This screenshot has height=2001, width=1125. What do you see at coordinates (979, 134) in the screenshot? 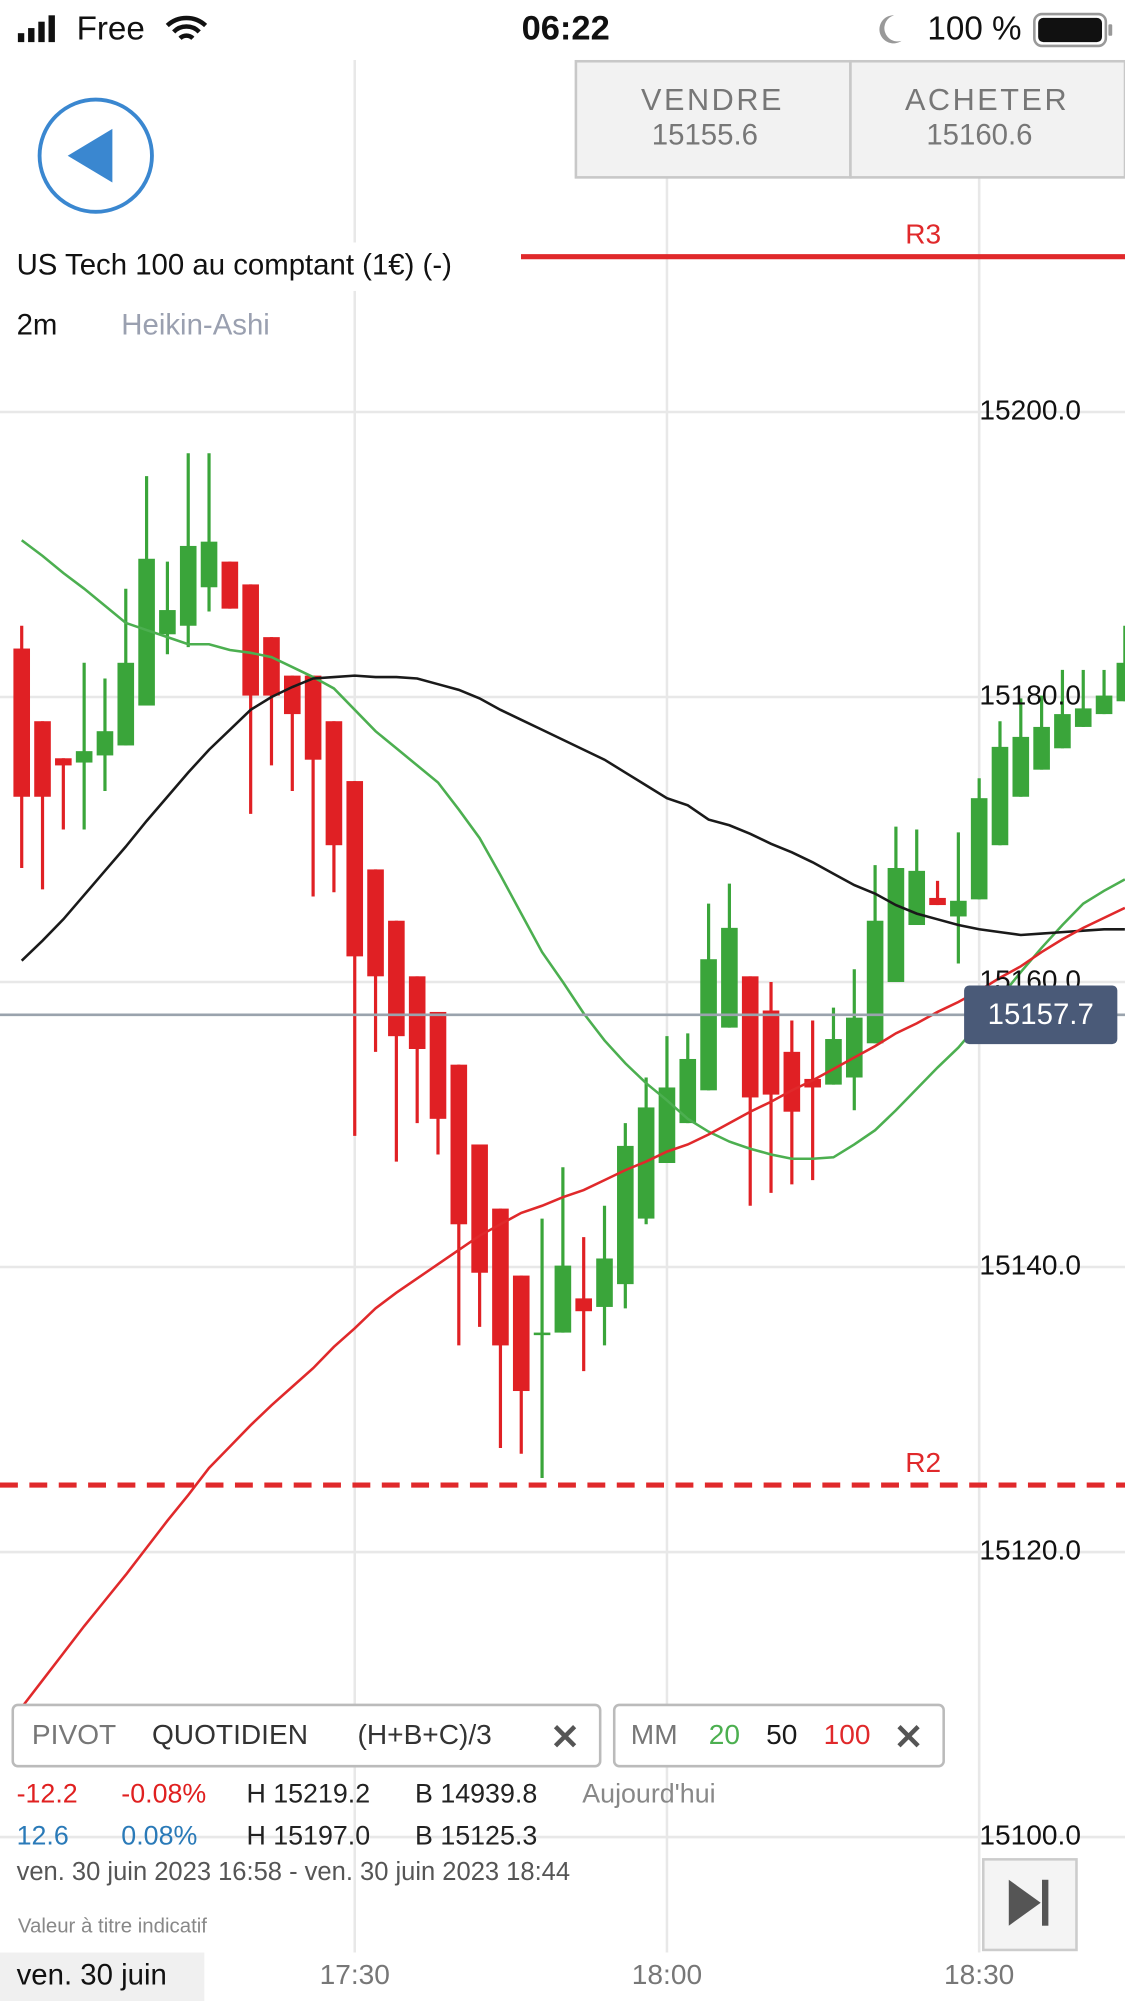
I see `buy-price: 15160.6` at bounding box center [979, 134].